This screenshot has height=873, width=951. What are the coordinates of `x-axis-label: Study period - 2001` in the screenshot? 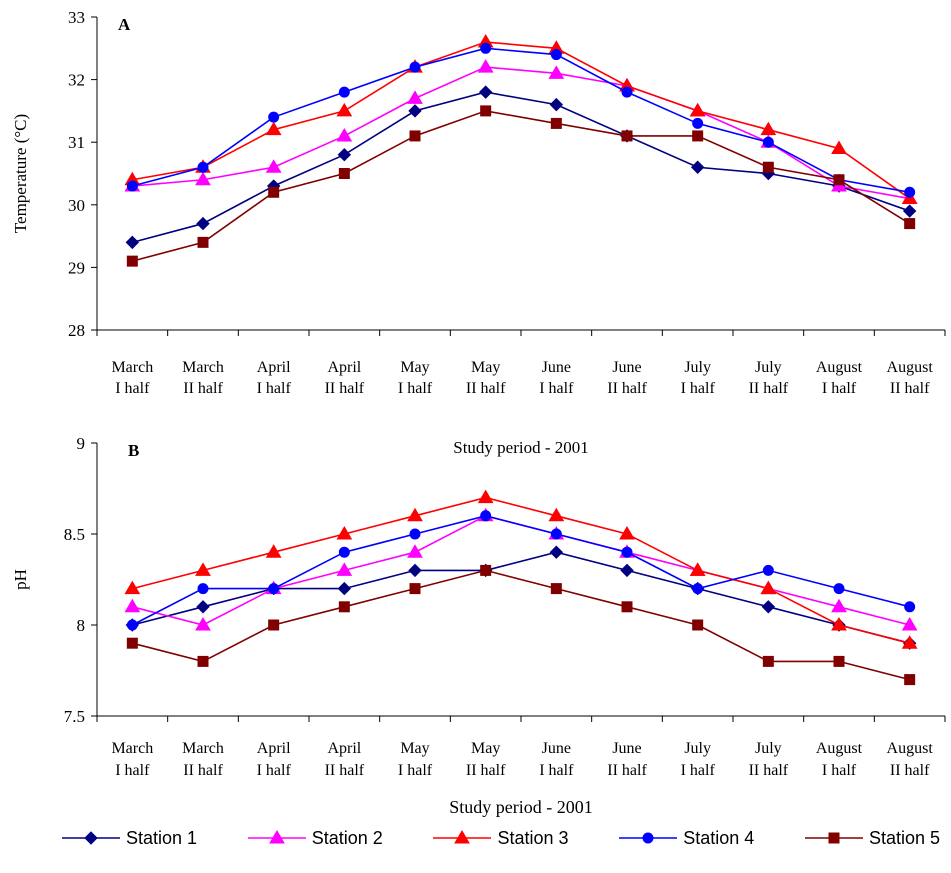 It's located at (521, 807).